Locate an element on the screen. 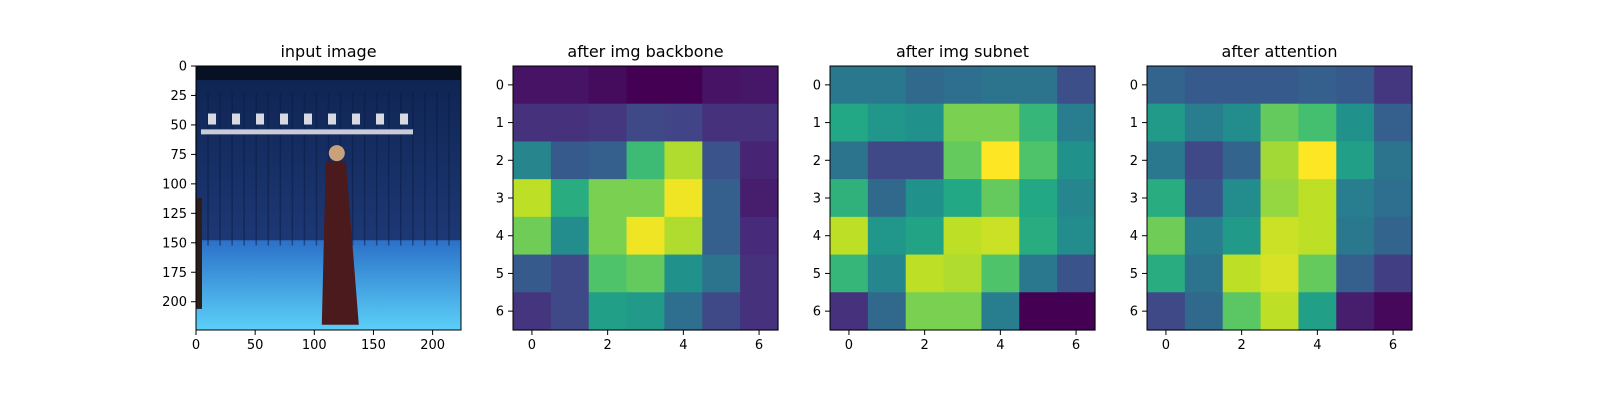 The width and height of the screenshot is (1600, 400). axes-ticks: 0 2 4 6 0 1 2 3 4 5 6 is located at coordinates (946, 215).